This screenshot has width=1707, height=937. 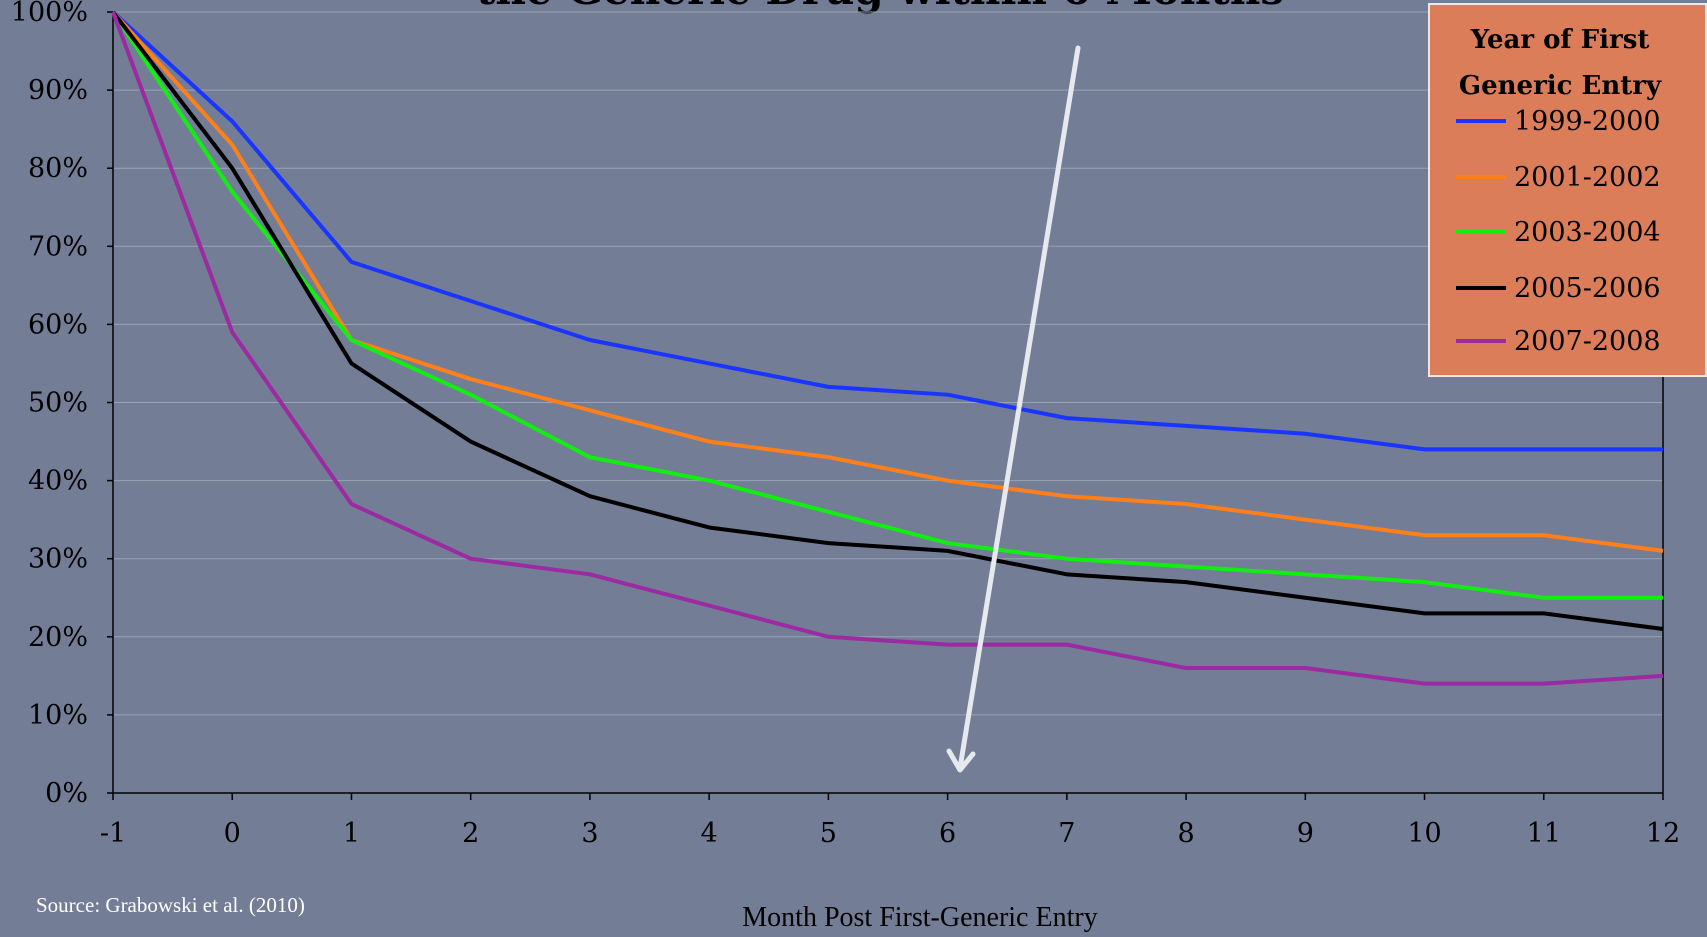 What do you see at coordinates (1587, 121) in the screenshot?
I see `legend-label: 1999-2000` at bounding box center [1587, 121].